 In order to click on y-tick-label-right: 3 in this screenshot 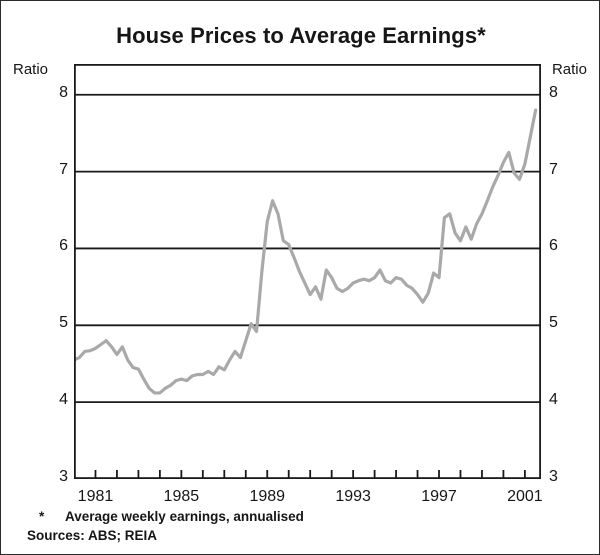, I will do `click(553, 476)`.